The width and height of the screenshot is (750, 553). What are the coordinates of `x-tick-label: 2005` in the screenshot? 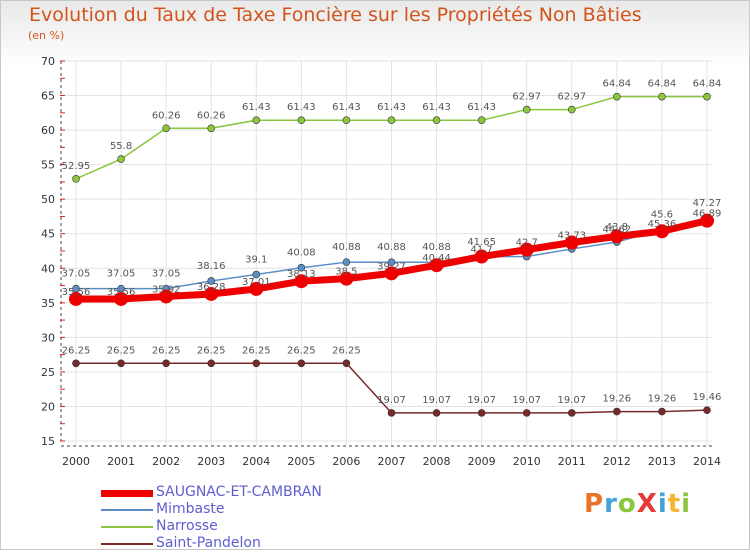 It's located at (301, 461).